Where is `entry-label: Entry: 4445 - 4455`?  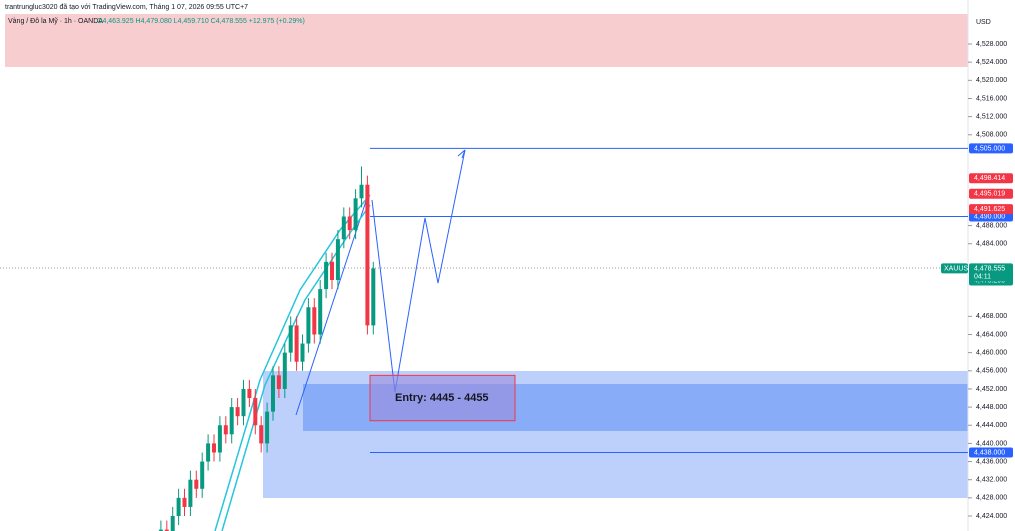
entry-label: Entry: 4445 - 4455 is located at coordinates (442, 398).